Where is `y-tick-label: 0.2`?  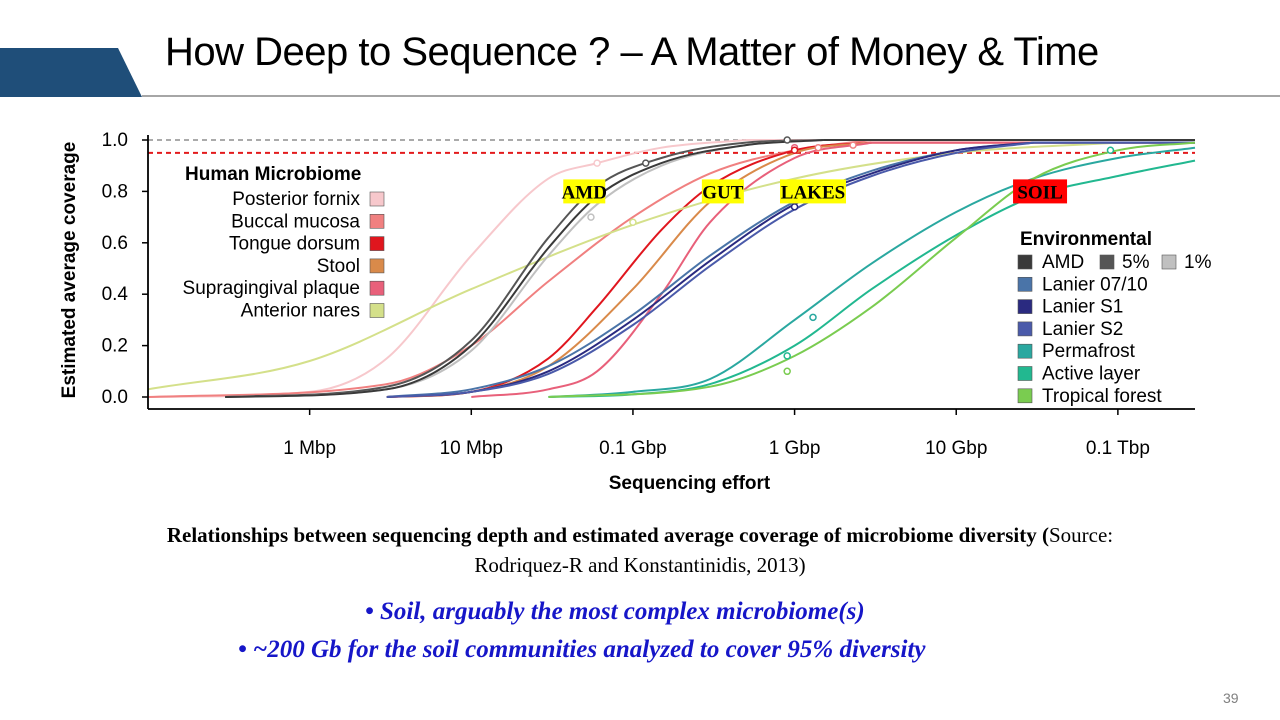
y-tick-label: 0.2 is located at coordinates (115, 346).